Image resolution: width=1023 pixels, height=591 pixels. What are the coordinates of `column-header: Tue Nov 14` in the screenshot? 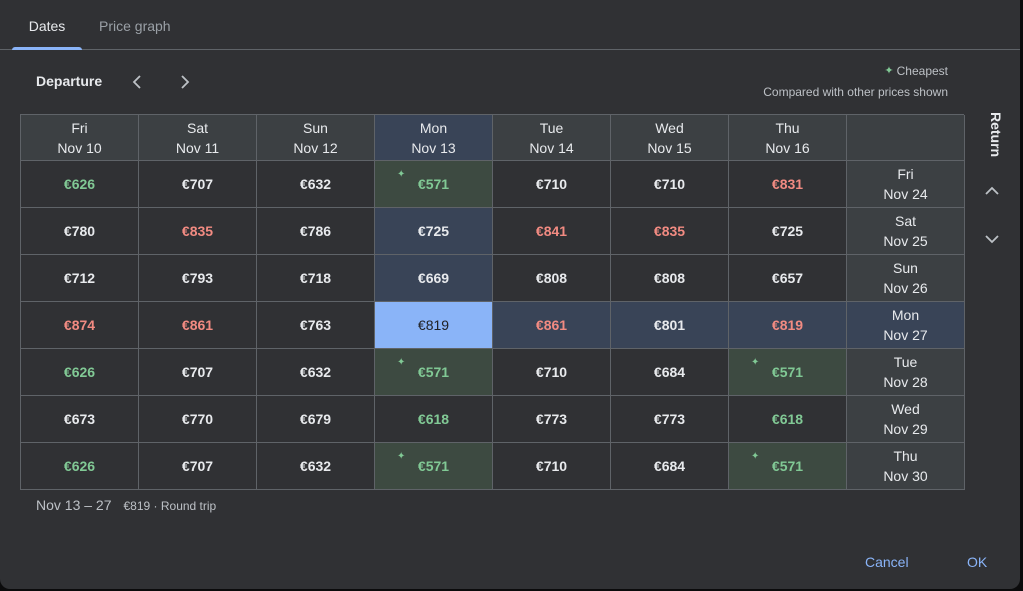 It's located at (552, 138).